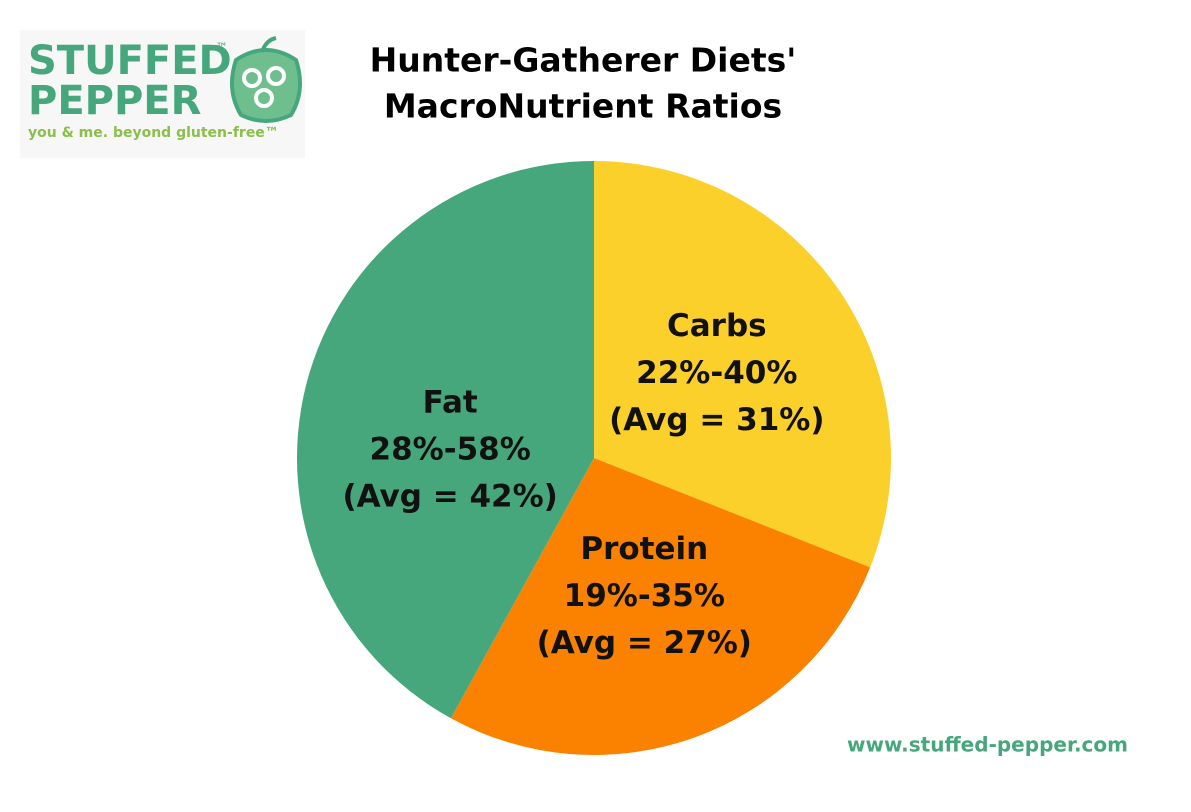 Image resolution: width=1191 pixels, height=812 pixels. Describe the element at coordinates (583, 106) in the screenshot. I see `chart-title: MacroNutrient Ratios` at that location.